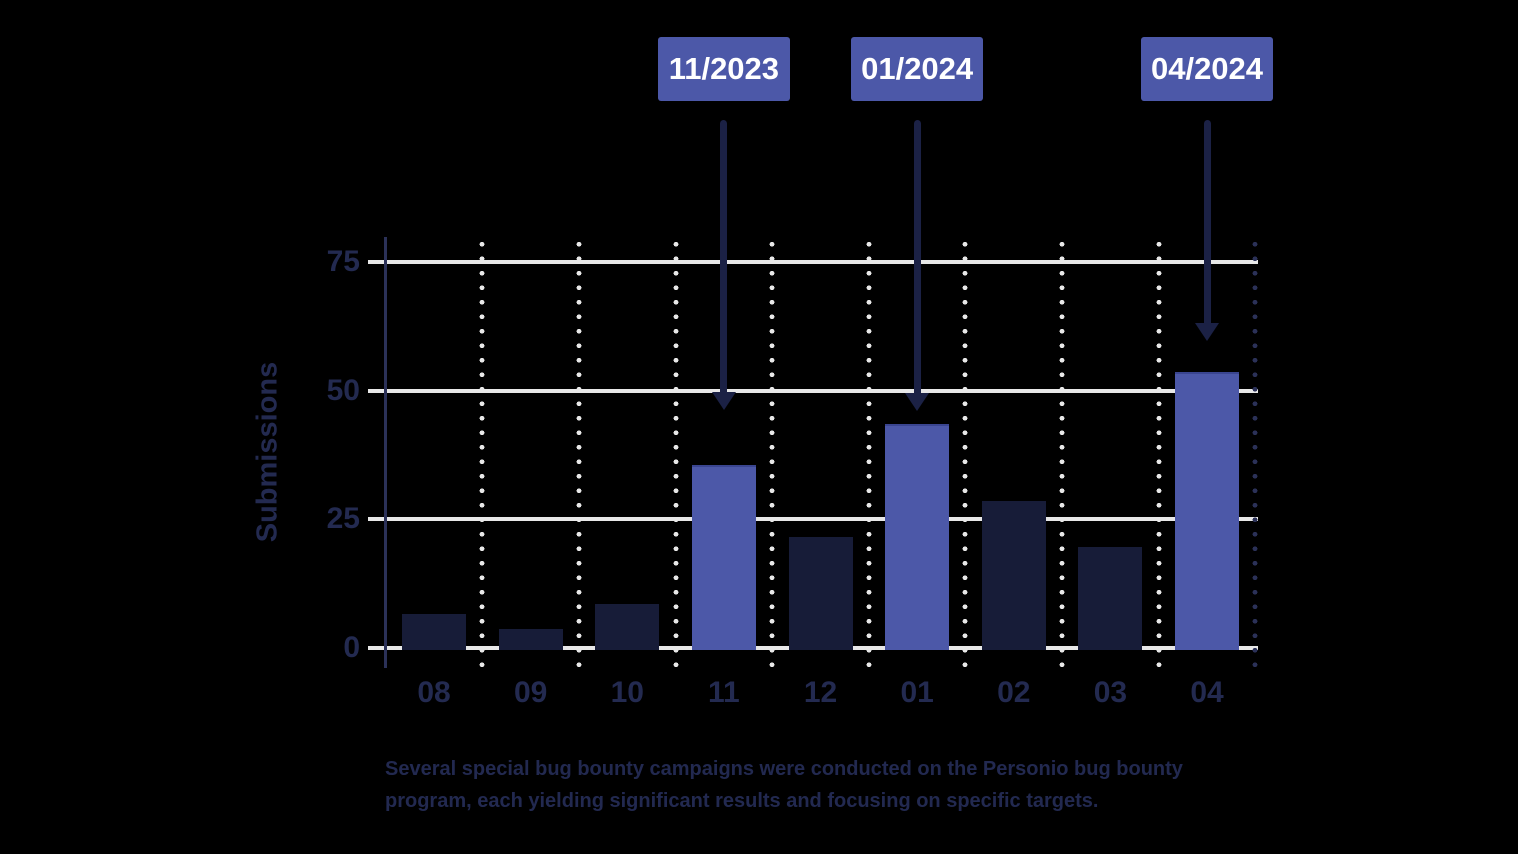  Describe the element at coordinates (1207, 692) in the screenshot. I see `x-tick-label: 04` at that location.